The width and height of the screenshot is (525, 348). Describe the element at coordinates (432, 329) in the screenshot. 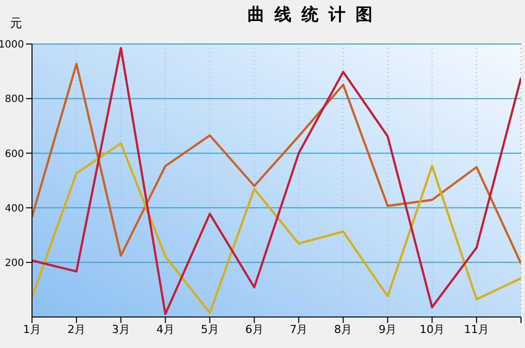

I see `x-tick-label: 10月` at that location.